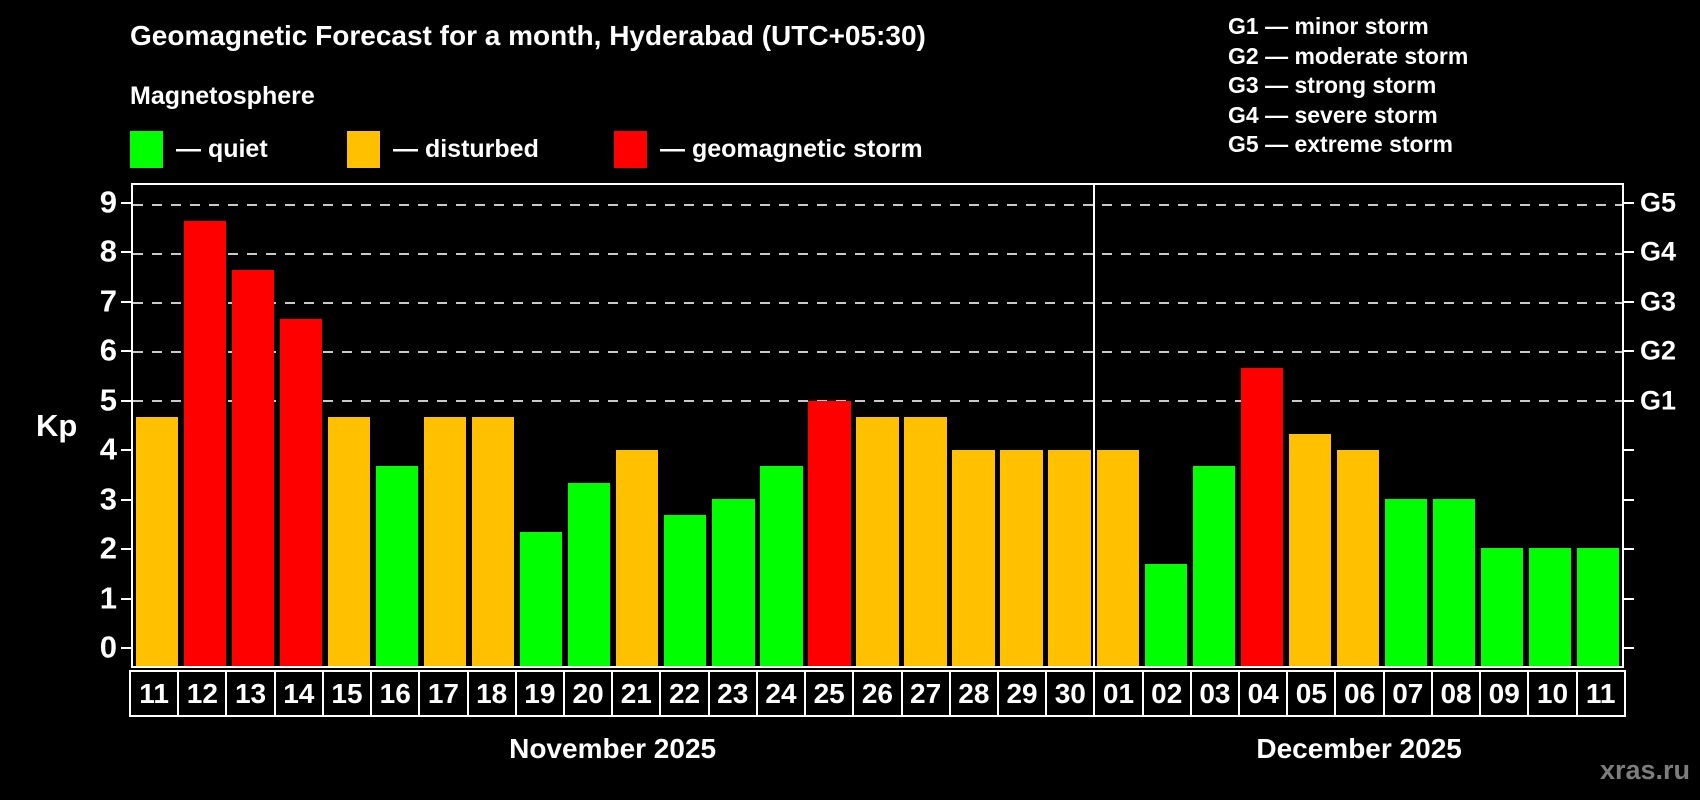 This screenshot has width=1700, height=800. I want to click on day-label-07: 07, so click(1407, 693).